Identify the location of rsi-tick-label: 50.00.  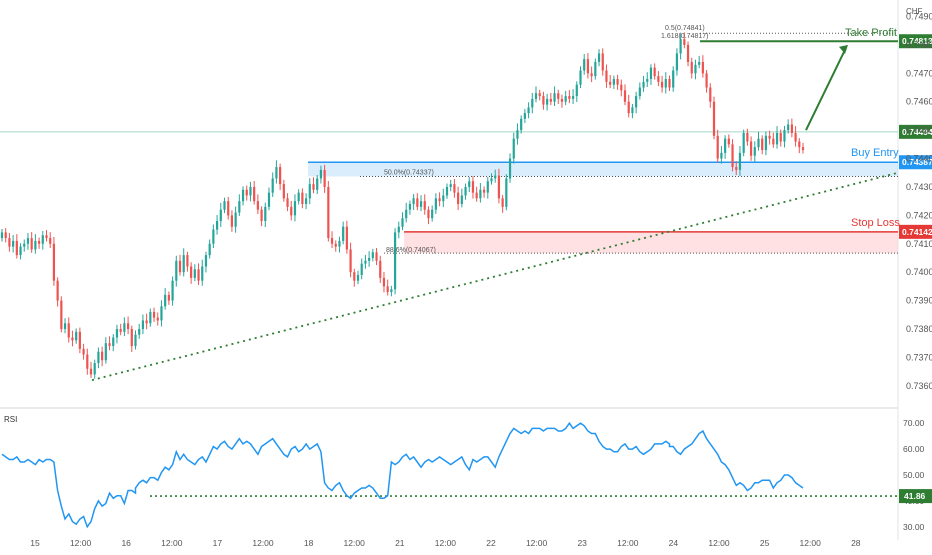
(914, 475).